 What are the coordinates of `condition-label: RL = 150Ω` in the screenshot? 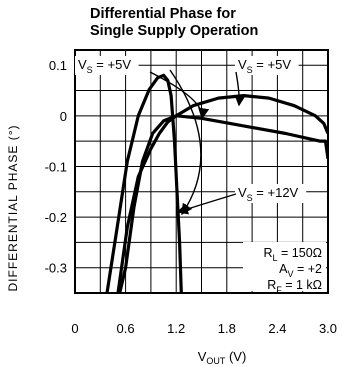 It's located at (293, 254).